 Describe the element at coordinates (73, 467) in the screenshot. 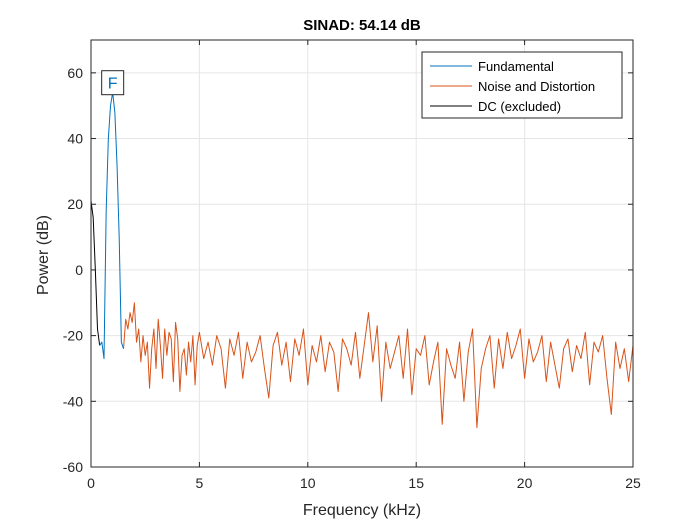

I see `y-tick-label: -60` at that location.